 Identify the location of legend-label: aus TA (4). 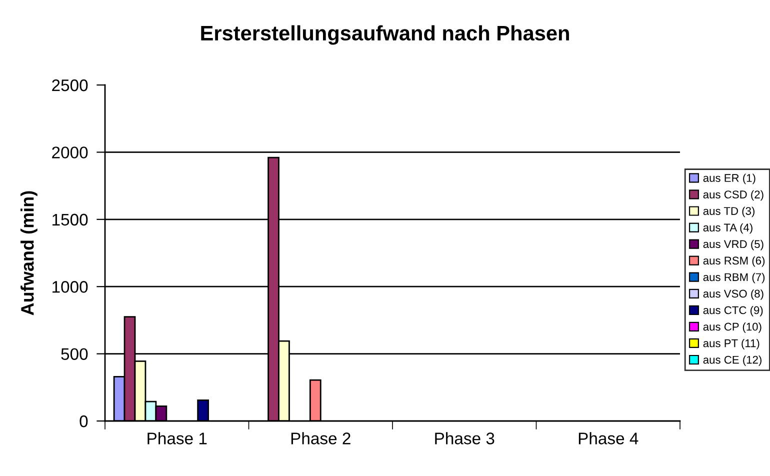
(727, 228).